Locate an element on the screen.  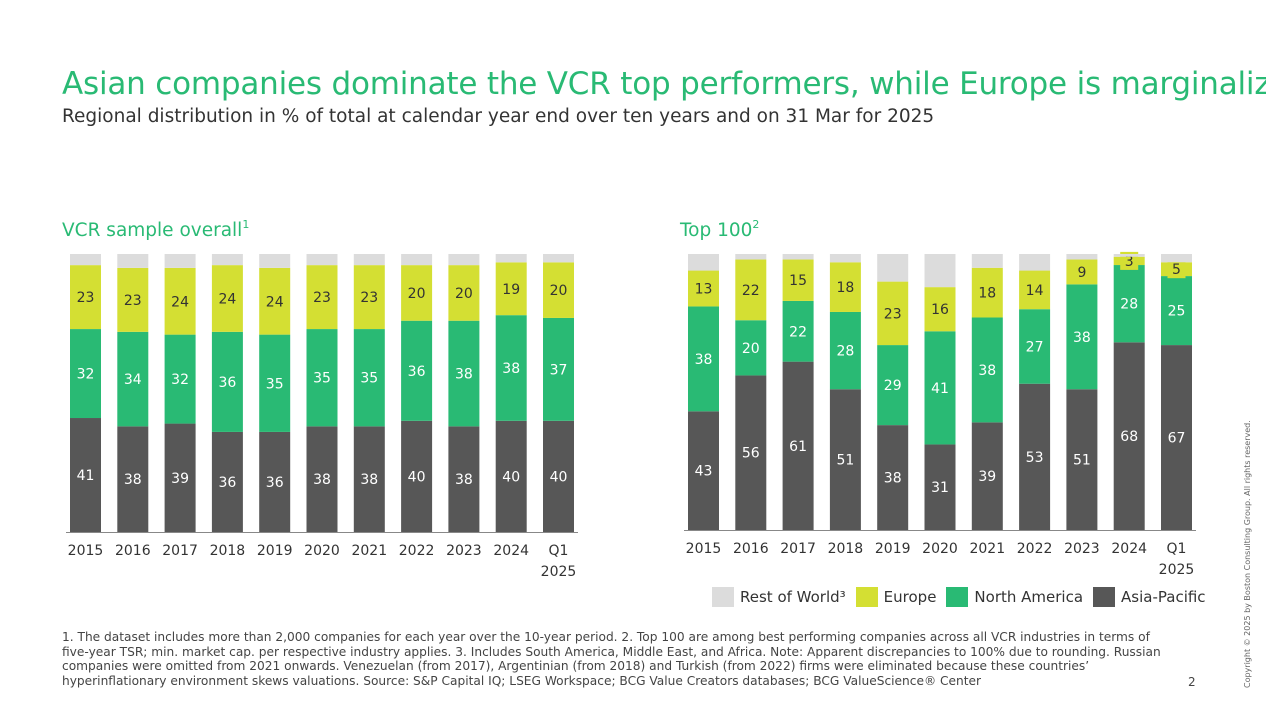
x-tick-label: 2020 is located at coordinates (940, 549).